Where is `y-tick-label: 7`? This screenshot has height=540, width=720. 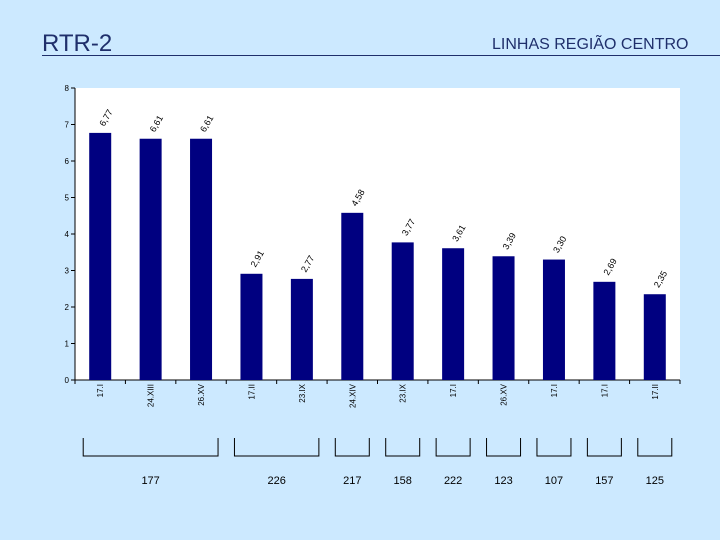 y-tick-label: 7 is located at coordinates (67, 125).